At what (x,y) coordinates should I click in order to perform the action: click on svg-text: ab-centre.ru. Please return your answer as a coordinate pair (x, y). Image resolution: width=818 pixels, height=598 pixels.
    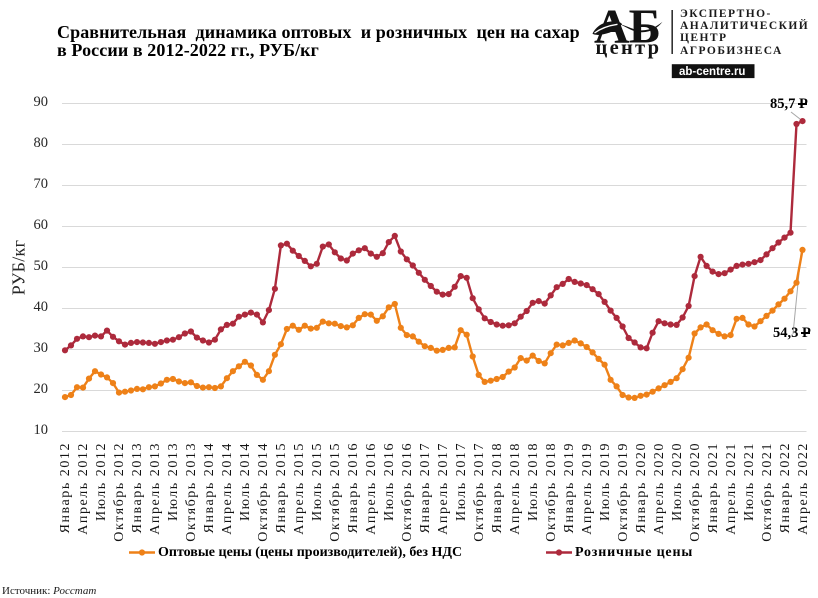
    Looking at the image, I should click on (712, 72).